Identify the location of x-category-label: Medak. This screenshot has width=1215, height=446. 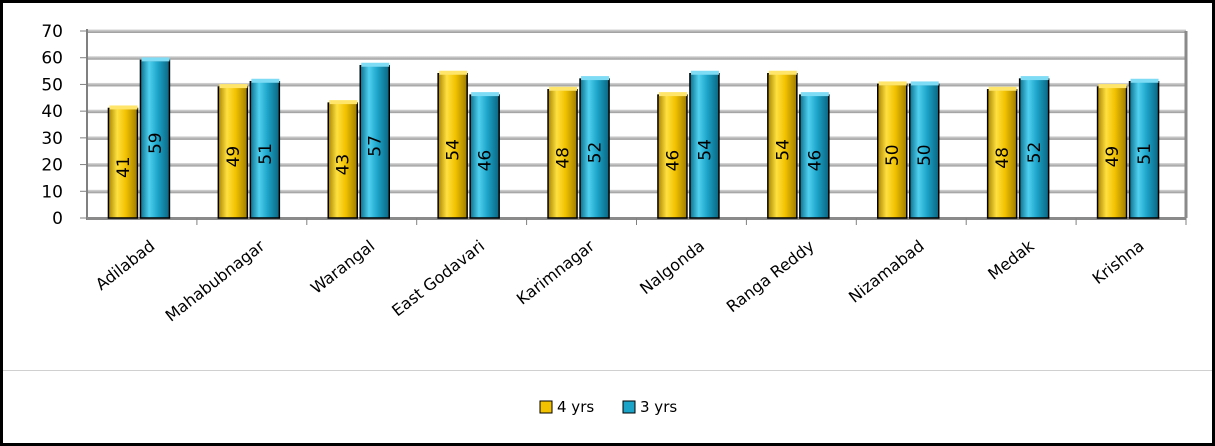
(1011, 260).